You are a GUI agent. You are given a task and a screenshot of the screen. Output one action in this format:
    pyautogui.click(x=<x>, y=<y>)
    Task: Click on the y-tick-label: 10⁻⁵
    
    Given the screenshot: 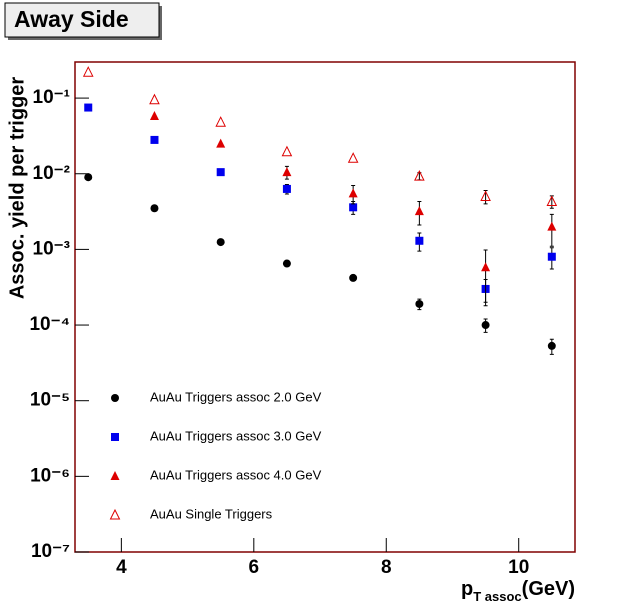 What is the action you would take?
    pyautogui.click(x=50, y=400)
    